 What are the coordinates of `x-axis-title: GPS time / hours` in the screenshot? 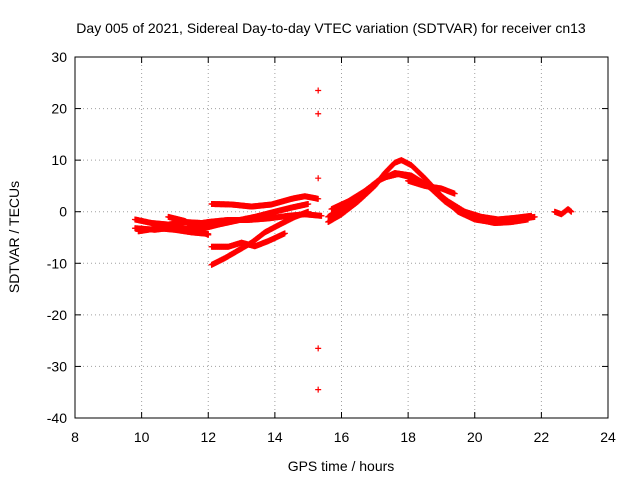 It's located at (341, 466).